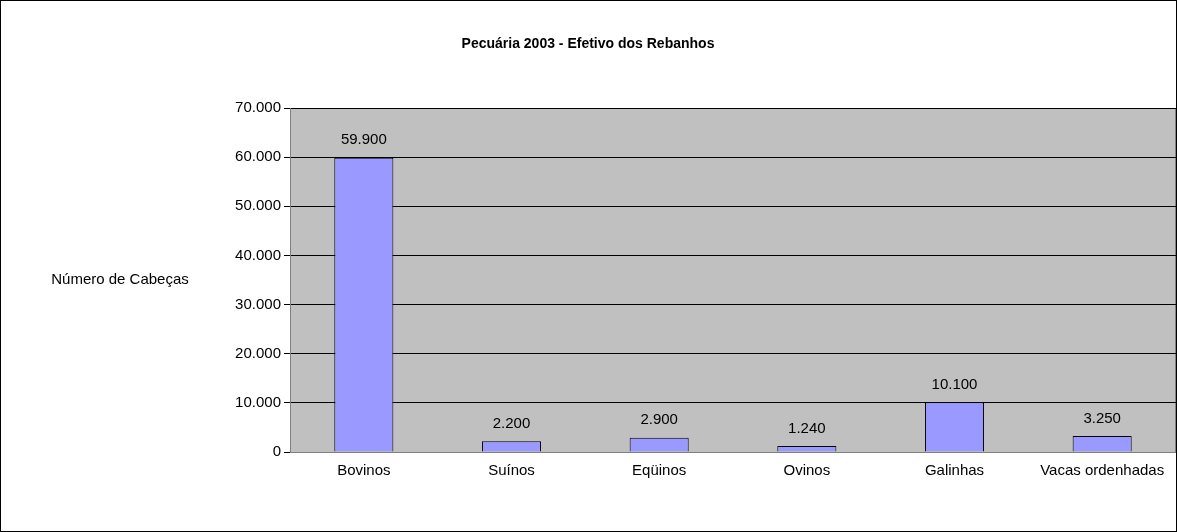 This screenshot has width=1177, height=532. What do you see at coordinates (258, 401) in the screenshot?
I see `y-tick-label: 10.000` at bounding box center [258, 401].